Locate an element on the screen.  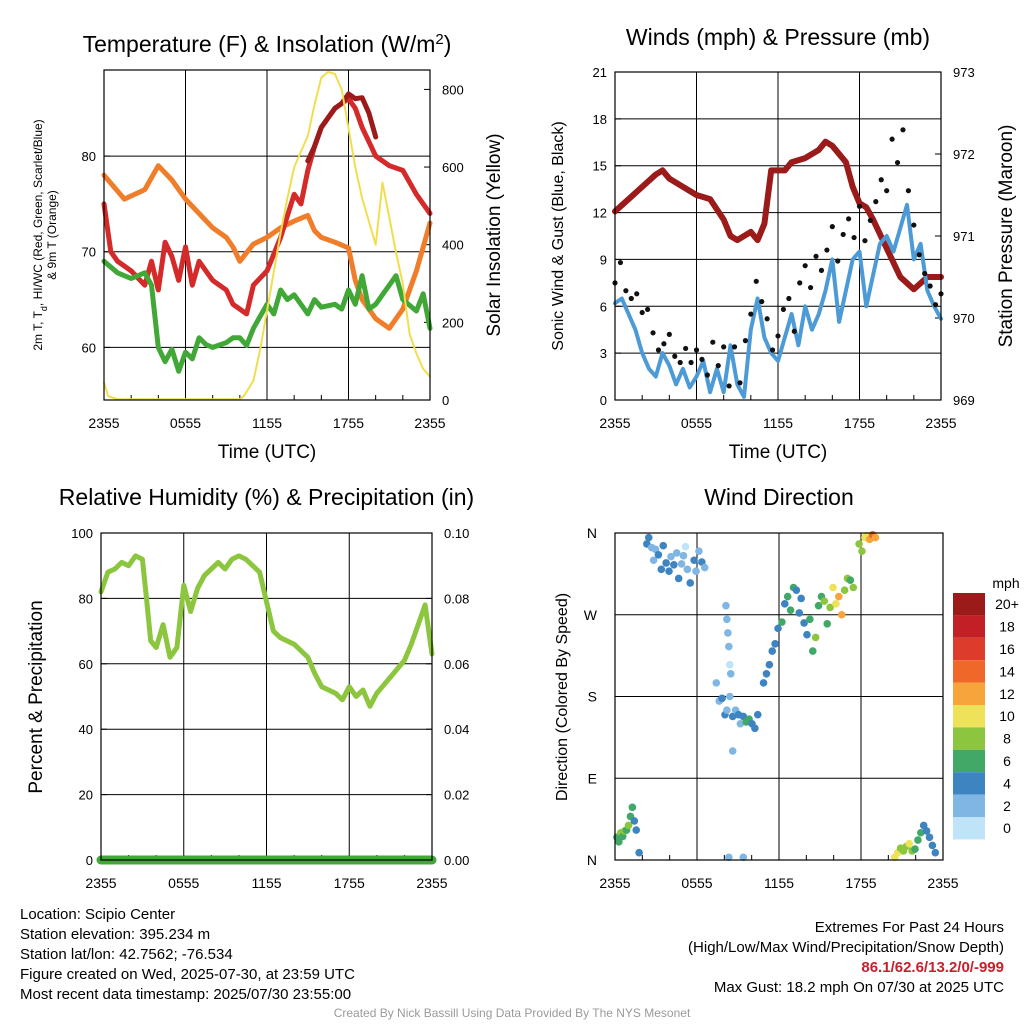
x-tick-label: 1755 is located at coordinates (349, 883).